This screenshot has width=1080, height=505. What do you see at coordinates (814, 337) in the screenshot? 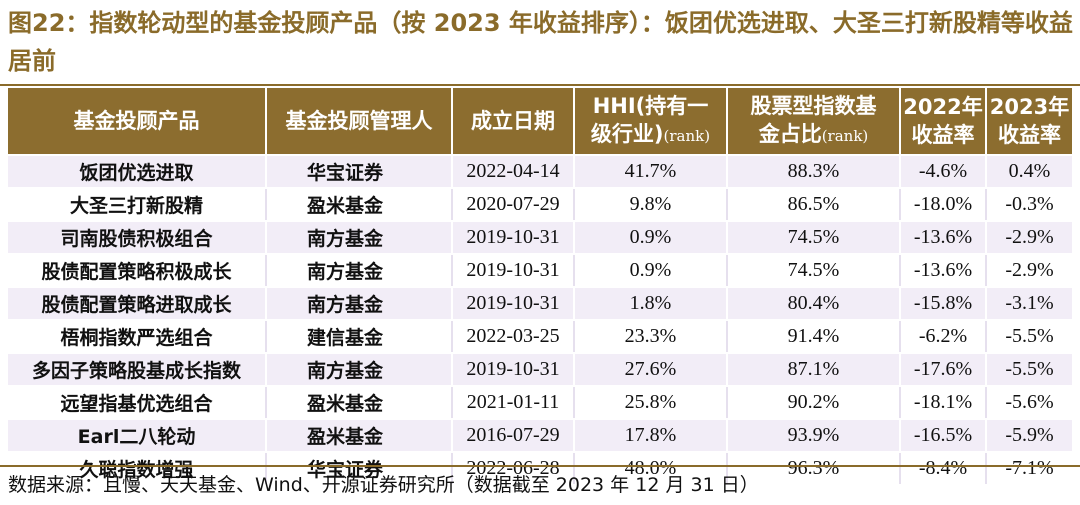
I see `index-share-cell: 91.4%` at bounding box center [814, 337].